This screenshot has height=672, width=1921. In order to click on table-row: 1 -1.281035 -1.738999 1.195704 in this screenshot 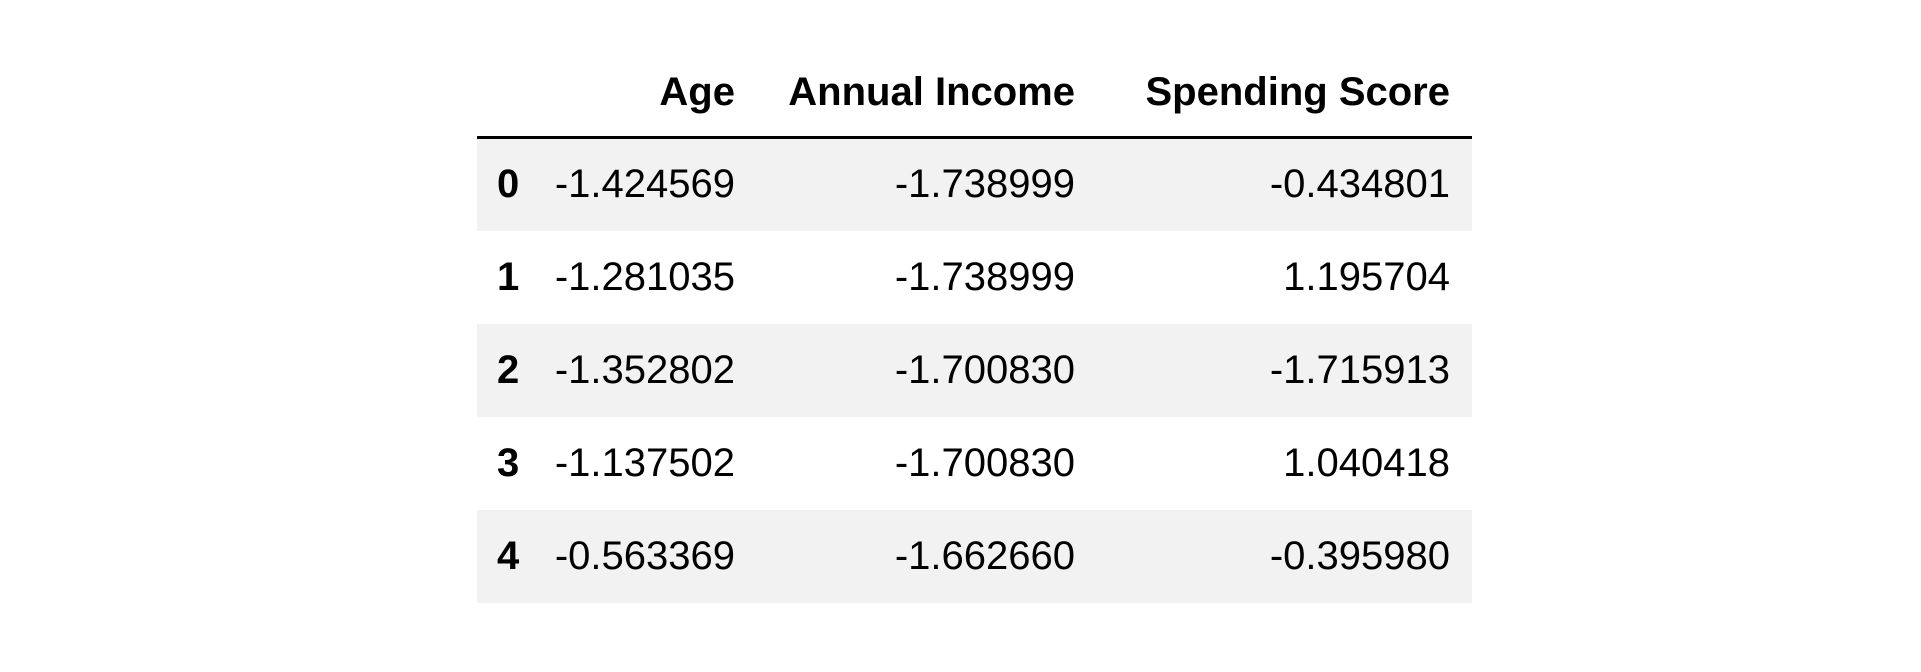, I will do `click(974, 277)`.